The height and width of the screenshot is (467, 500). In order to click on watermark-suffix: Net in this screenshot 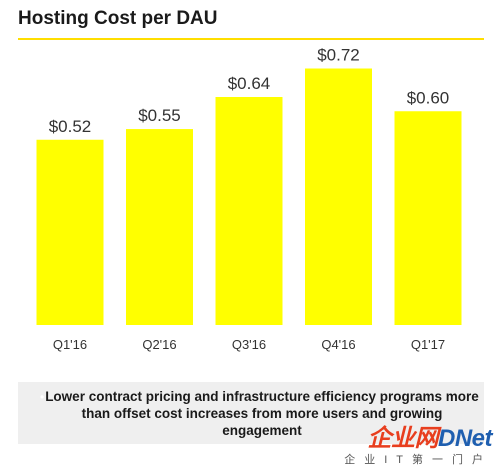, I will do `click(473, 438)`.